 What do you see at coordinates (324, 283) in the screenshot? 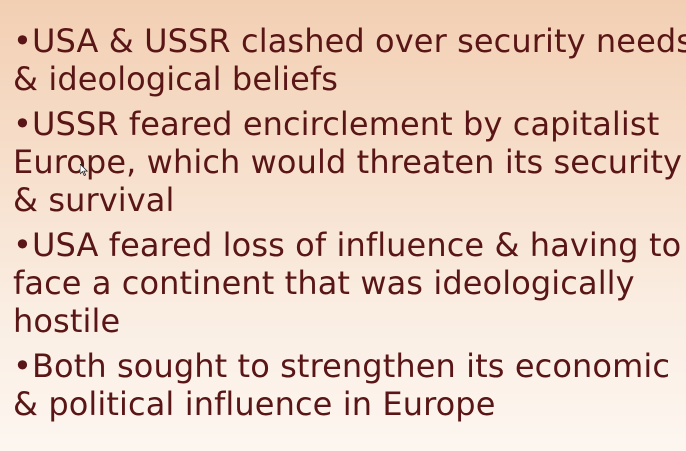
I see `bullet-line: face a continent that was ideologically` at bounding box center [324, 283].